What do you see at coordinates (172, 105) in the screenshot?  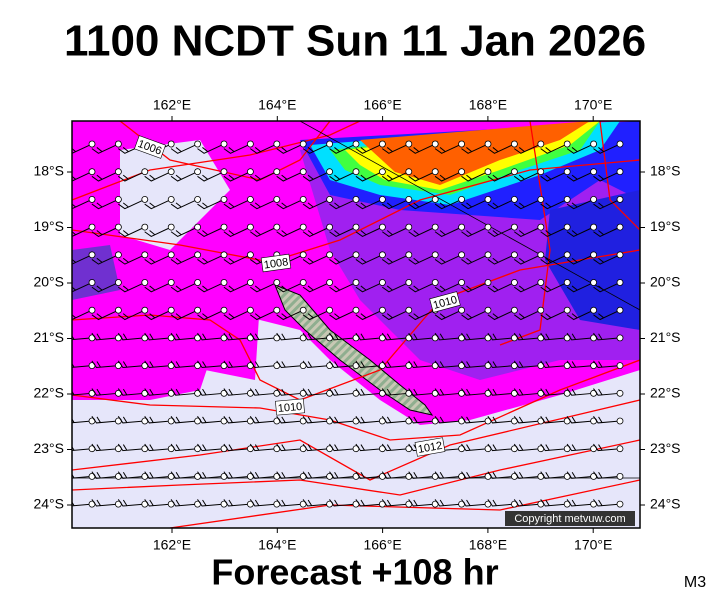 I see `lon-label-top: 162°E` at bounding box center [172, 105].